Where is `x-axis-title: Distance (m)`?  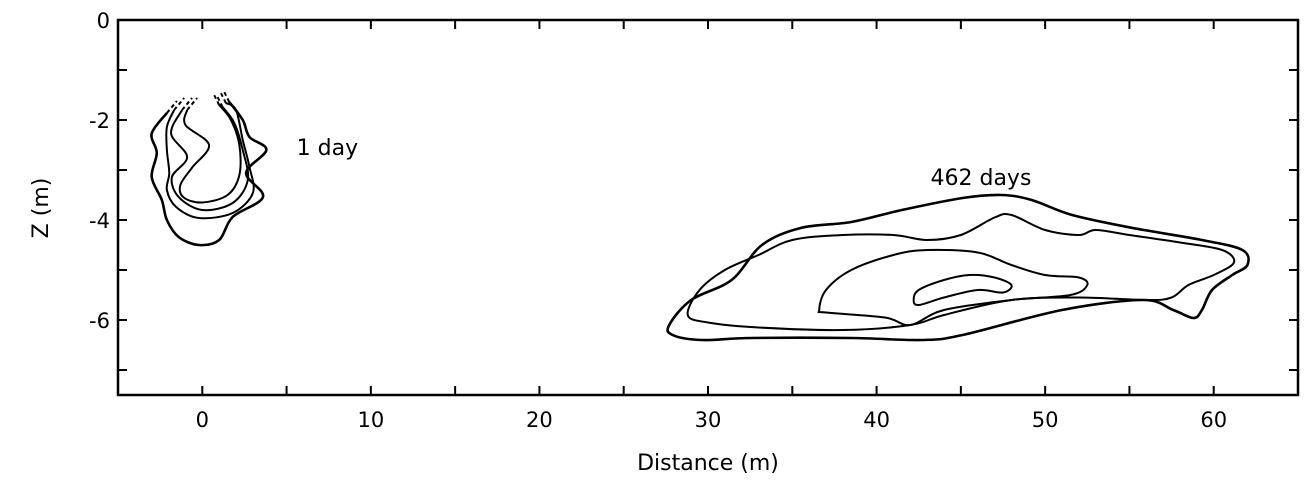 x-axis-title: Distance (m) is located at coordinates (708, 463).